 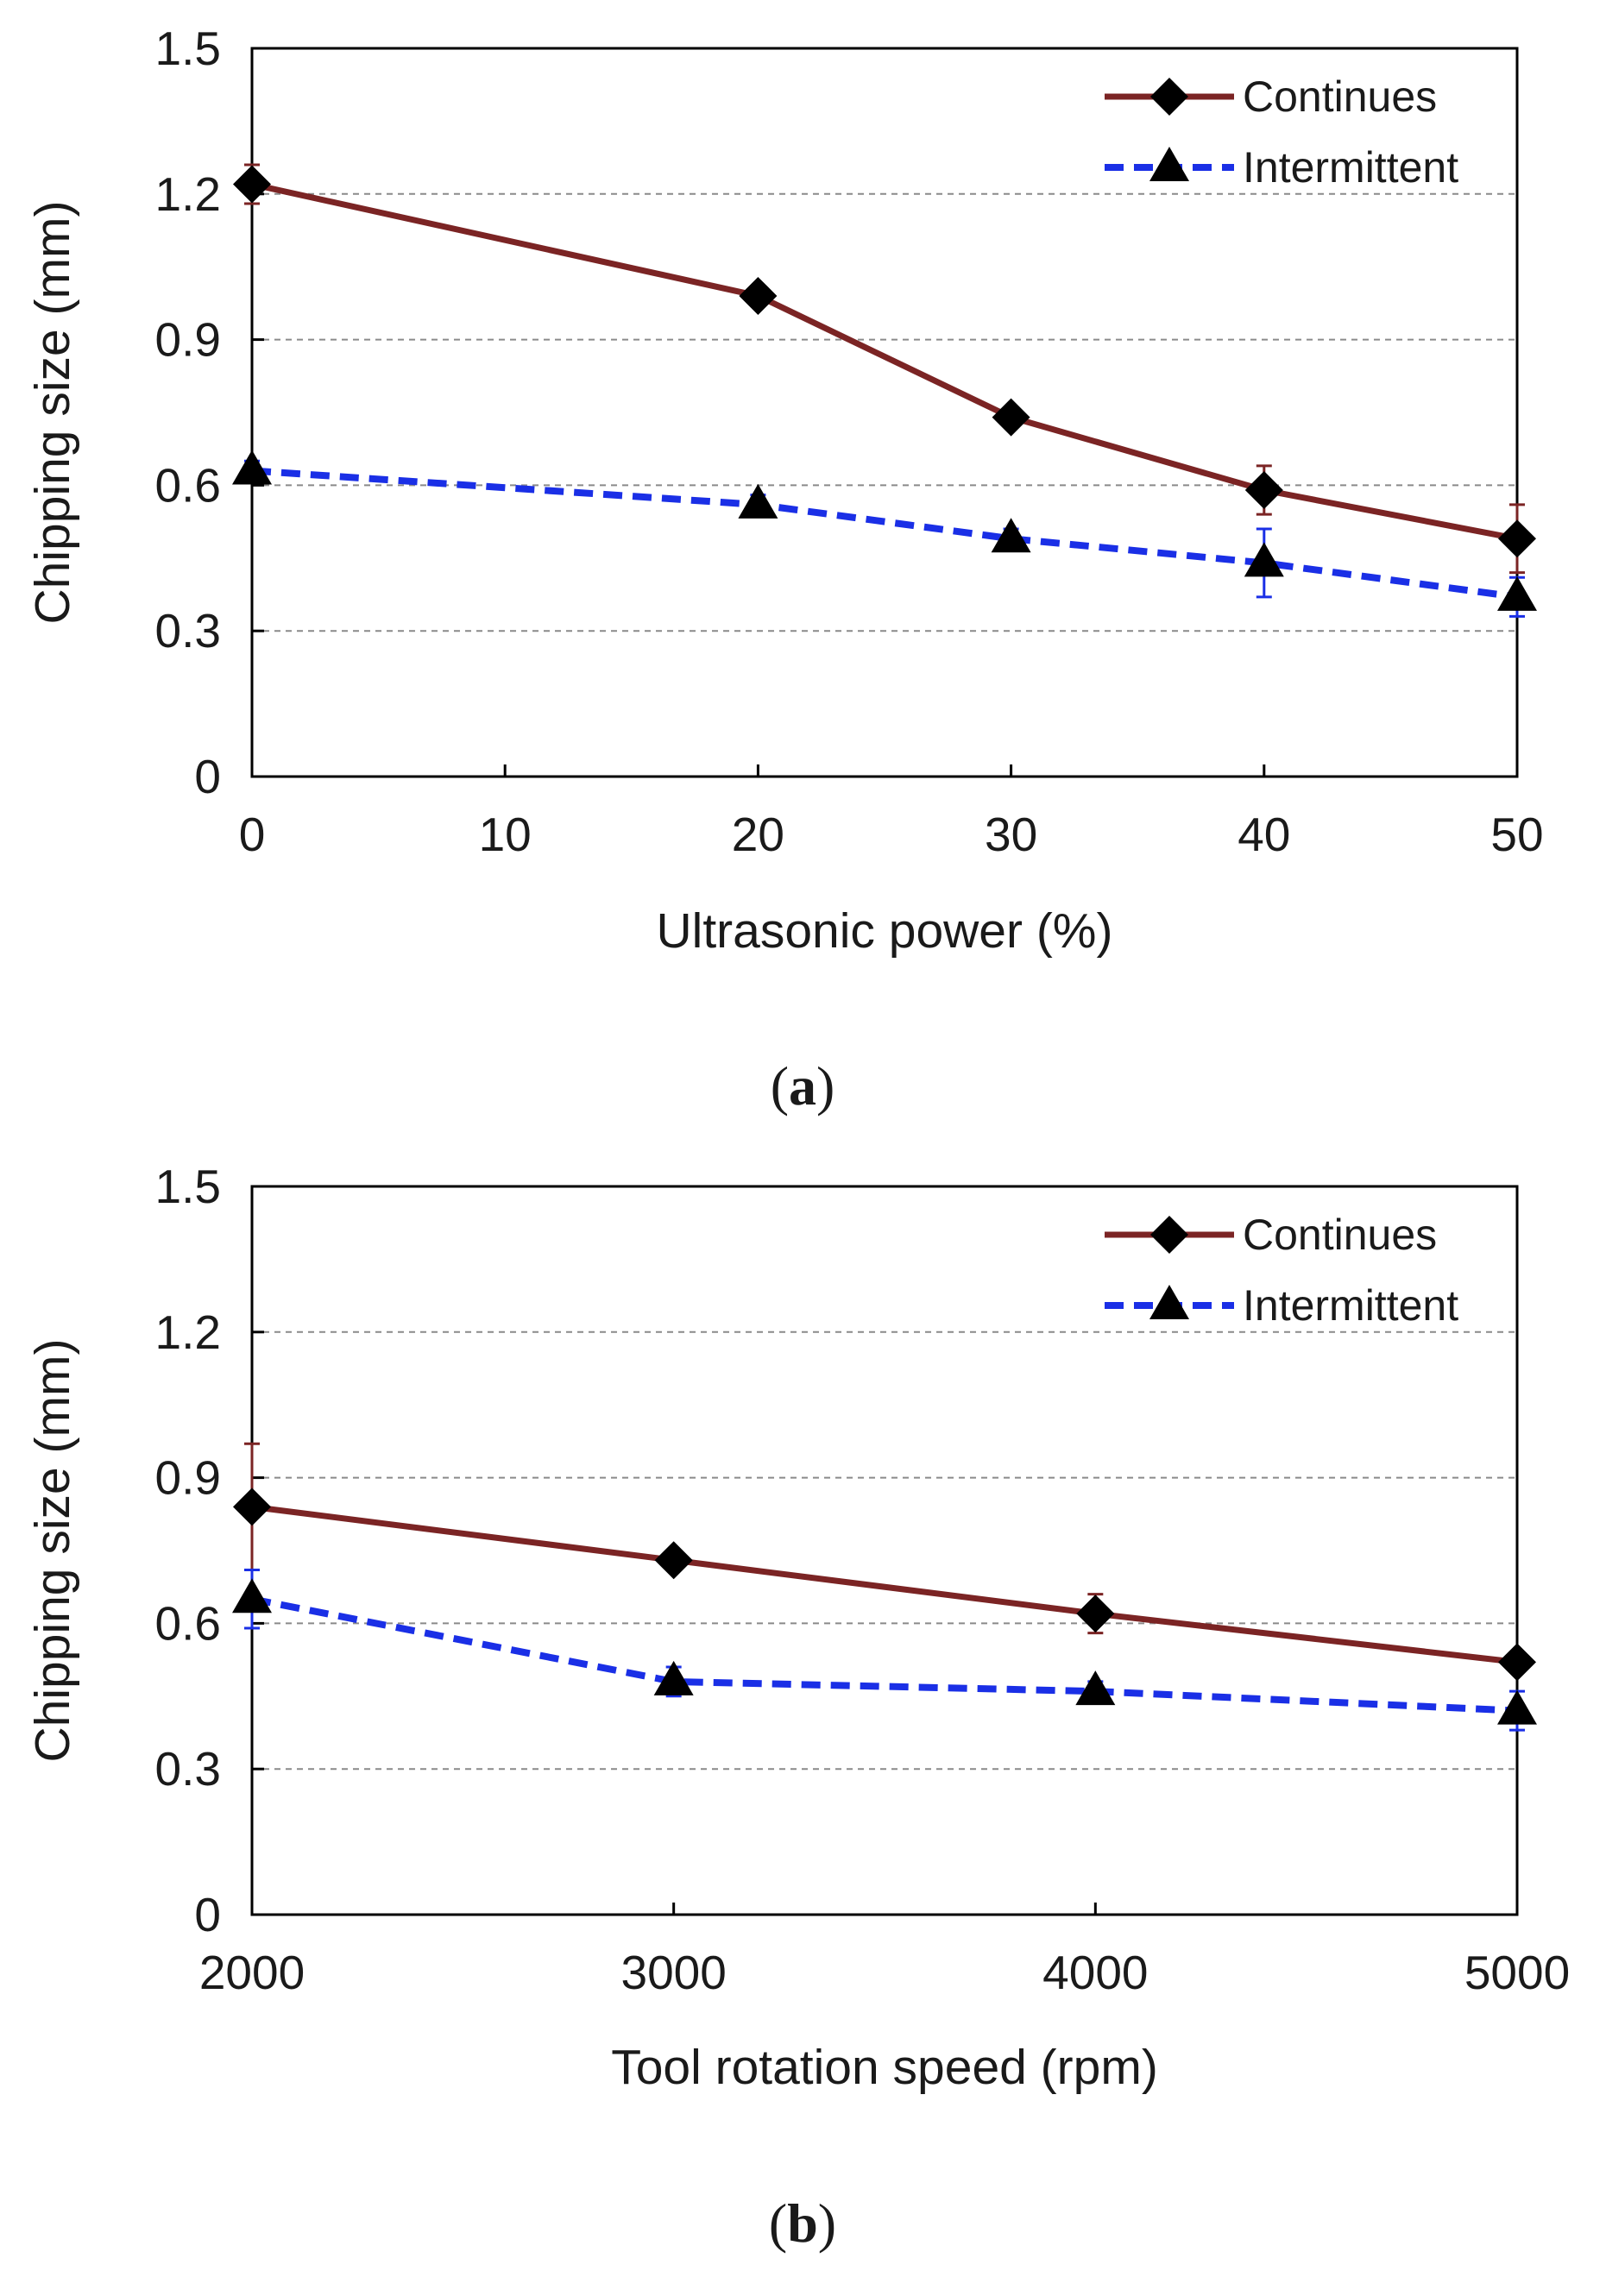 What do you see at coordinates (188, 485) in the screenshot?
I see `y-tick-label-a-2: 0.6` at bounding box center [188, 485].